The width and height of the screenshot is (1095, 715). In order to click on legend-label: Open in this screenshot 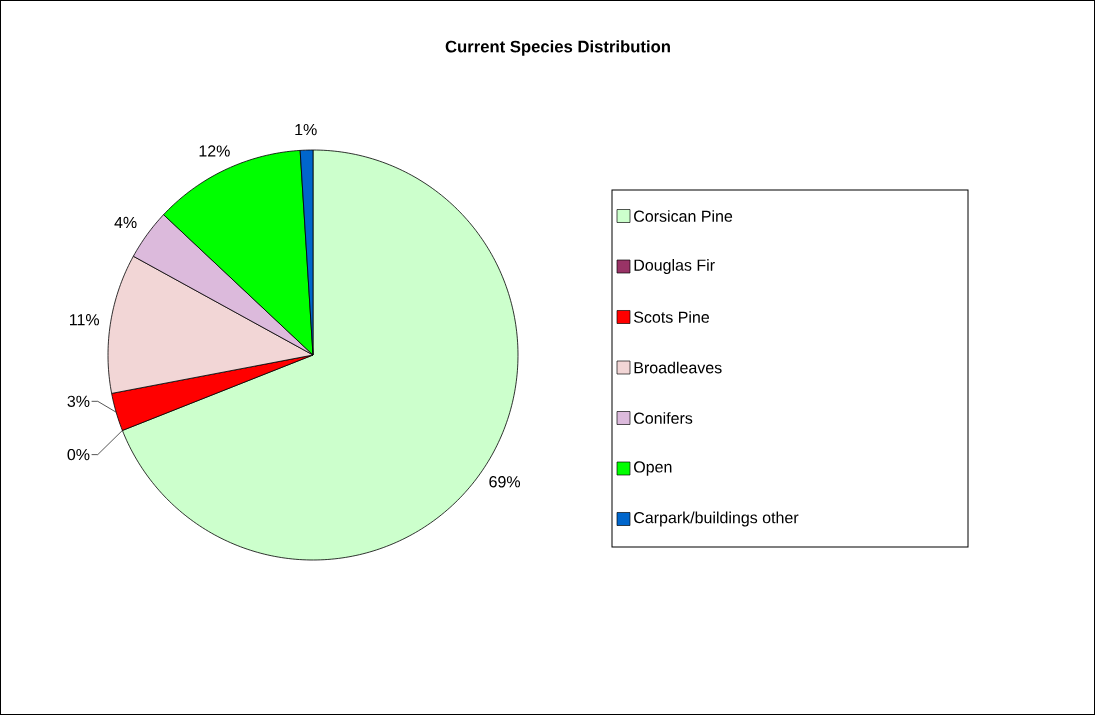, I will do `click(653, 468)`.